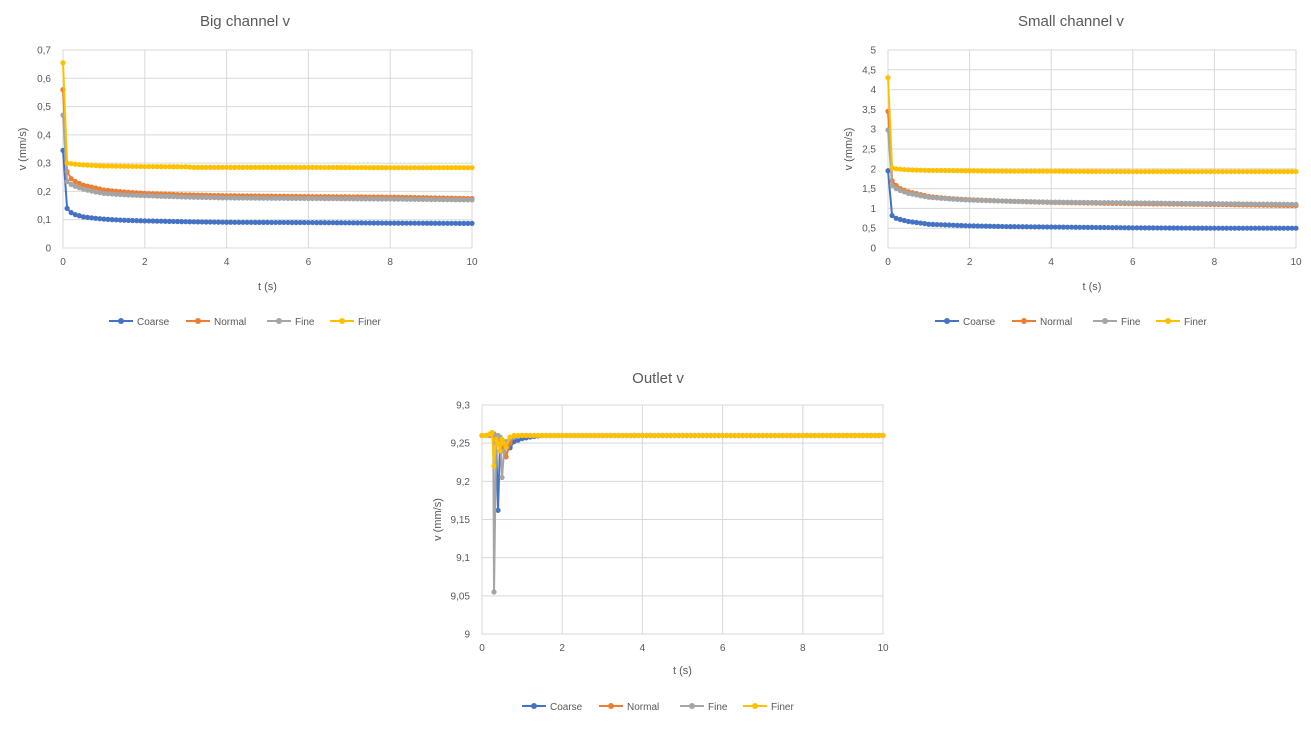  What do you see at coordinates (552, 707) in the screenshot?
I see `legend-item-coarse: Coarse` at bounding box center [552, 707].